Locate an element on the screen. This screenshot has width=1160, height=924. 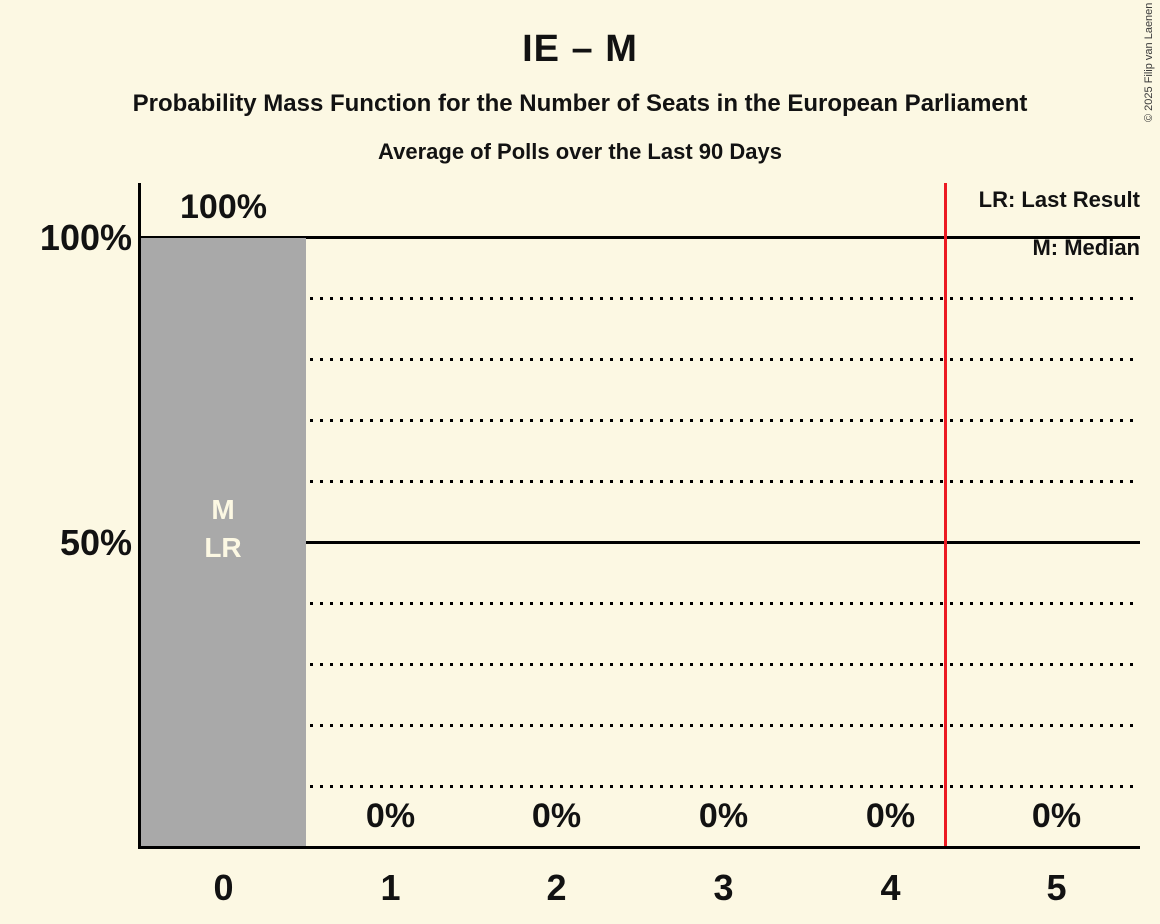
copyright-notice: © 2025 Filip van Laenen is located at coordinates (1149, 62).